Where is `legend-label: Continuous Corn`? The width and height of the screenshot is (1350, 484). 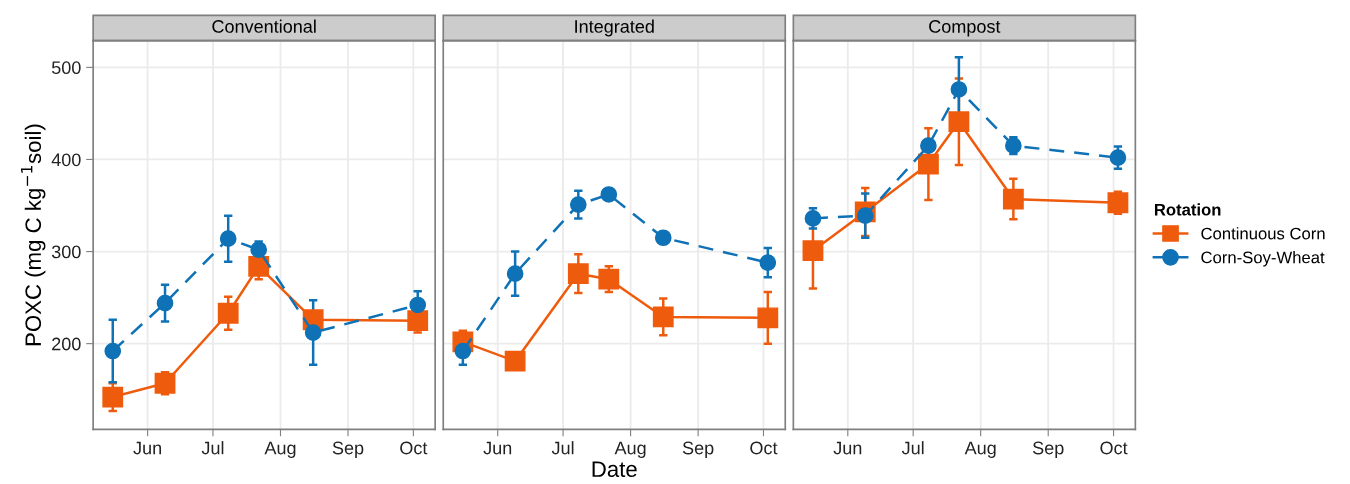 legend-label: Continuous Corn is located at coordinates (1263, 233).